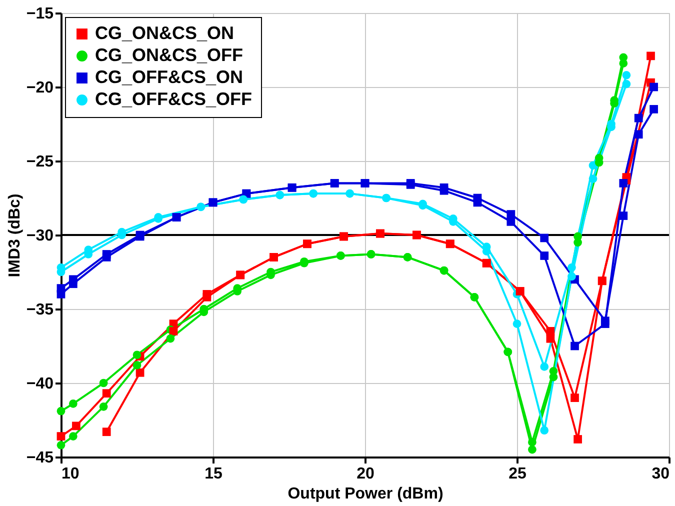  What do you see at coordinates (40, 384) in the screenshot?
I see `y-tick-label: −40` at bounding box center [40, 384].